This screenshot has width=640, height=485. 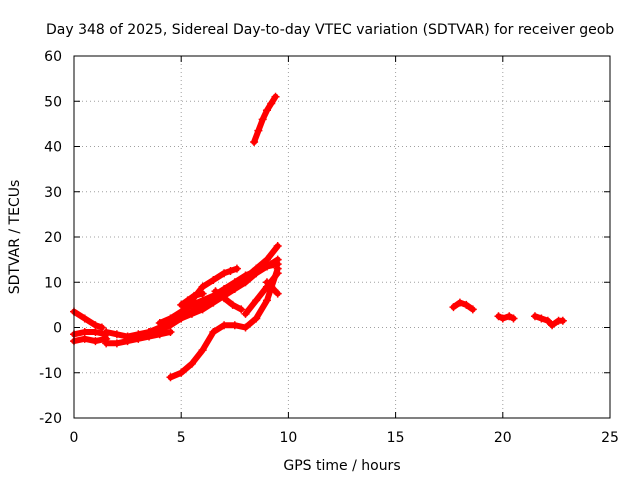 What do you see at coordinates (344, 438) in the screenshot?
I see `x-tick-labels: 0 5 10 15 20 25` at bounding box center [344, 438].